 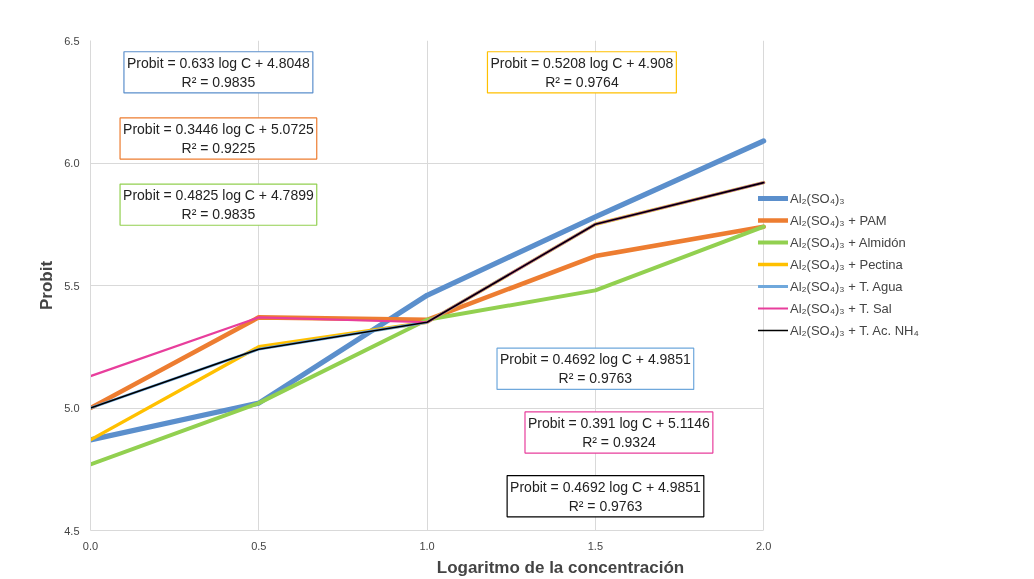 What do you see at coordinates (619, 432) in the screenshot?
I see `annotation: Probit = 0.391 log C + 5.1146 R² = 0.9324` at bounding box center [619, 432].